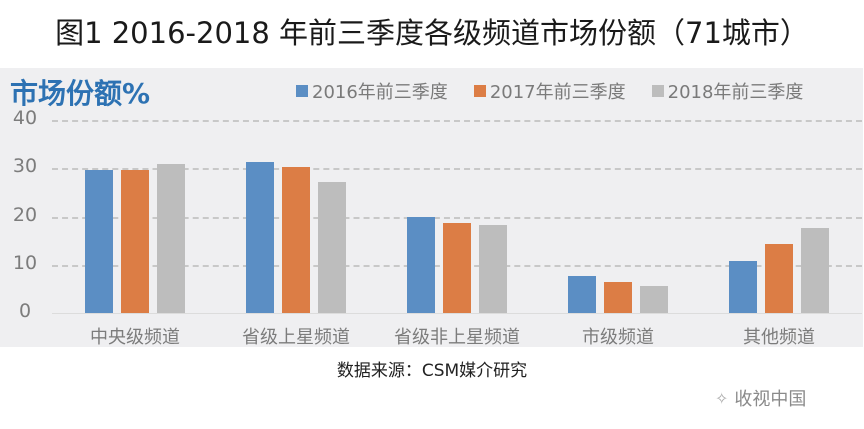 The image size is (864, 429). What do you see at coordinates (432, 371) in the screenshot?
I see `data-source-note: 数据来源：CSM媒介研究` at bounding box center [432, 371].